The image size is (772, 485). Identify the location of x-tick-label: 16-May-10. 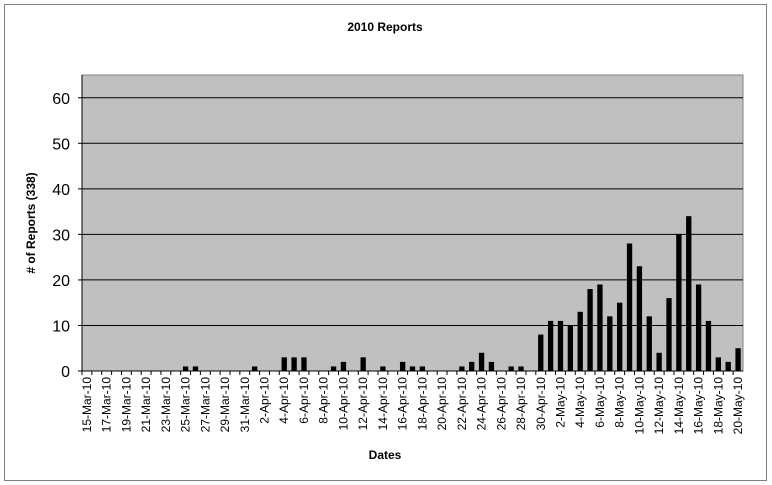
(699, 406).